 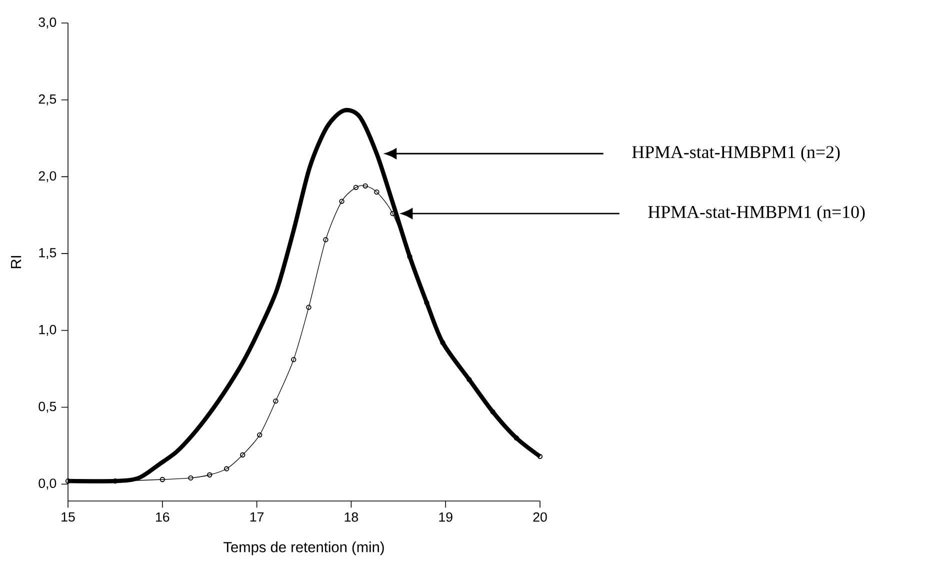 What do you see at coordinates (68, 517) in the screenshot?
I see `x-tick-label: 15` at bounding box center [68, 517].